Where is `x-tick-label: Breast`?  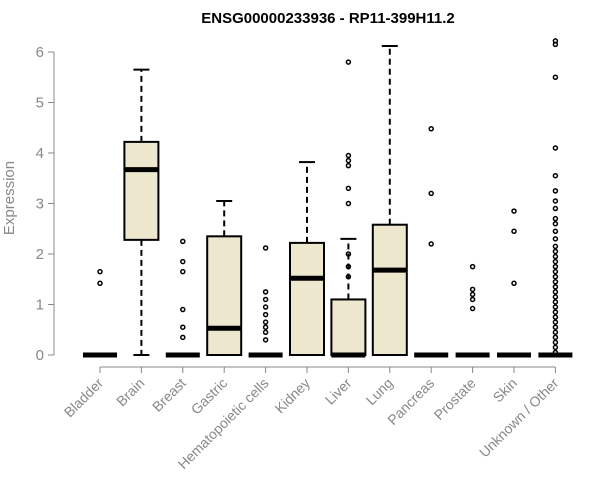 x-tick-label: Breast is located at coordinates (169, 395).